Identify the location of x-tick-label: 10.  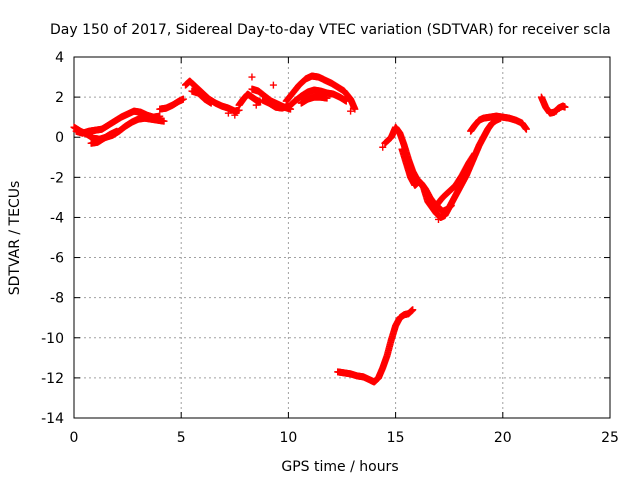
(288, 438).